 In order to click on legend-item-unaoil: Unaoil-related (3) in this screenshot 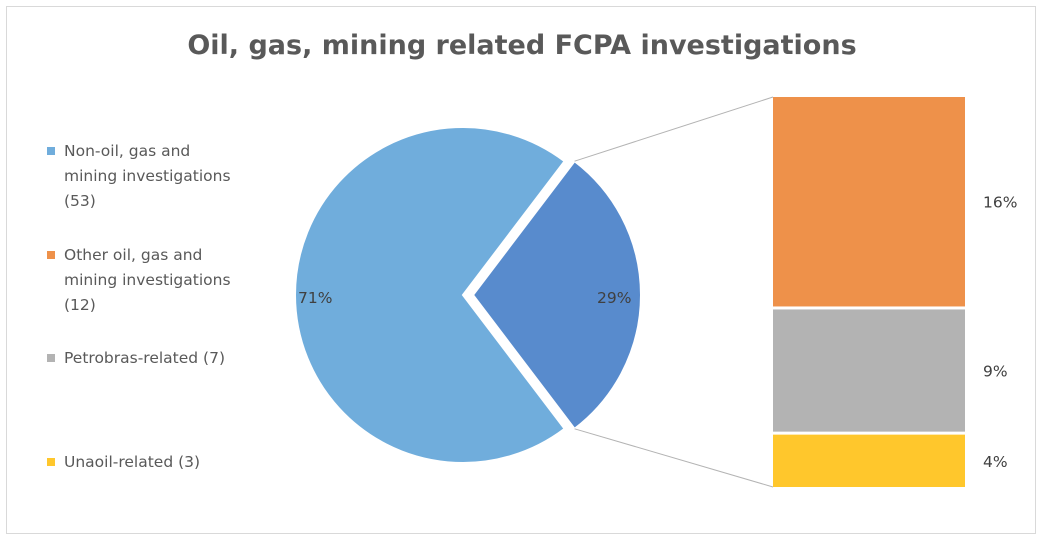, I will do `click(147, 462)`.